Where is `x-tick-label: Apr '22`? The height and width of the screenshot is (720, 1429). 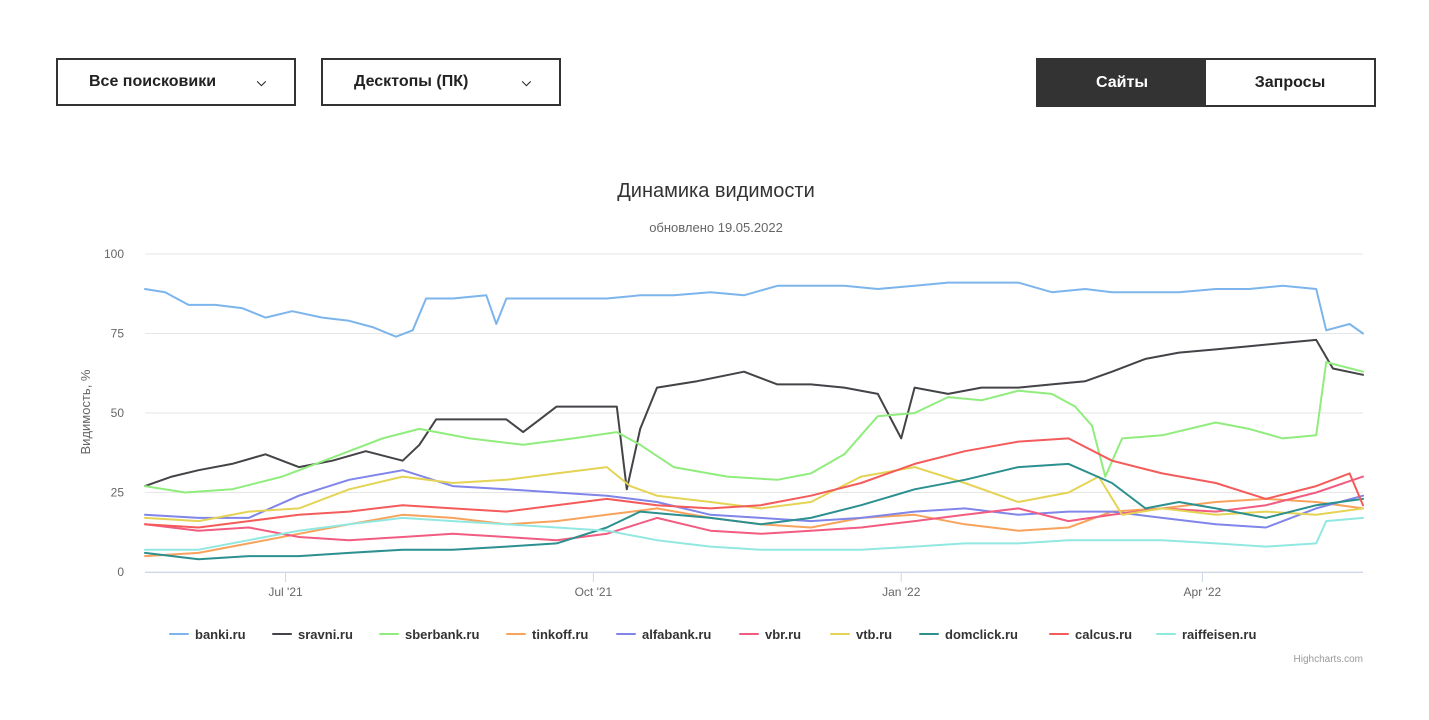
x-tick-label: Apr '22 is located at coordinates (1203, 592).